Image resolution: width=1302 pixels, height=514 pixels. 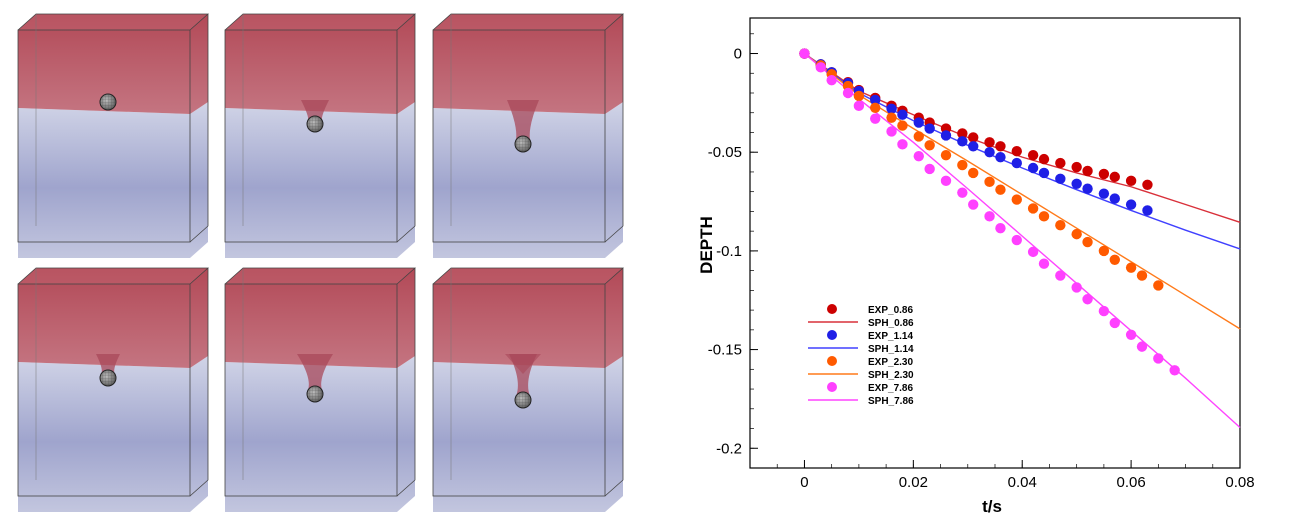 What do you see at coordinates (729, 448) in the screenshot?
I see `y-tick-label: -0.2` at bounding box center [729, 448].